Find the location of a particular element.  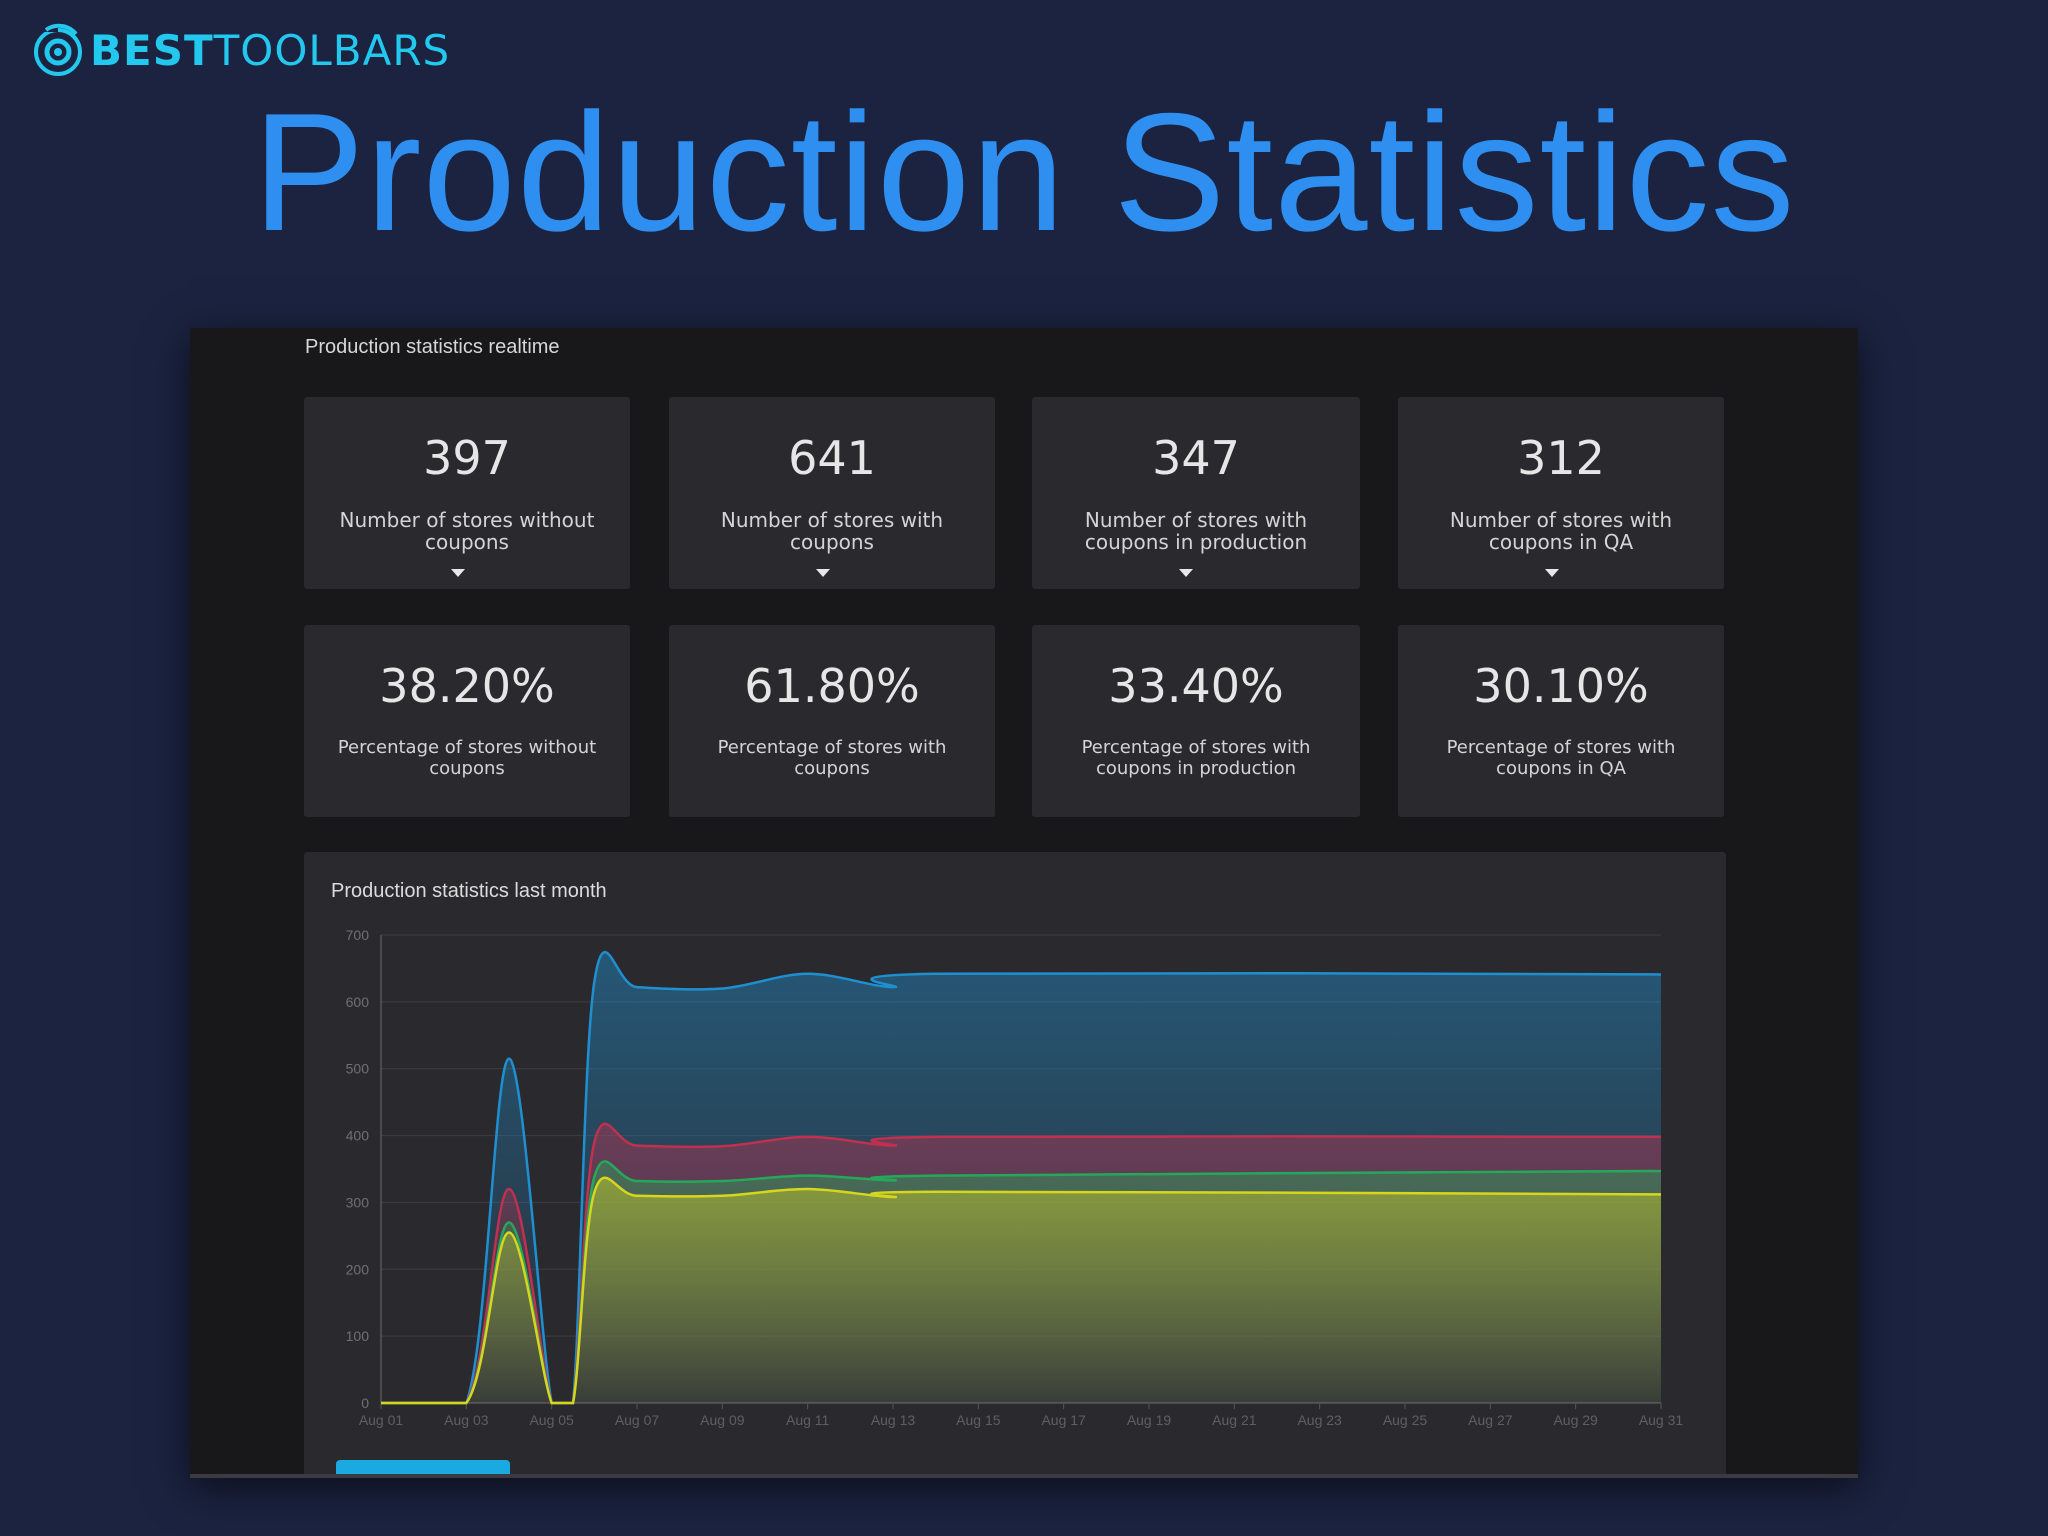

x-tick-label: Aug 11 is located at coordinates (808, 1420).